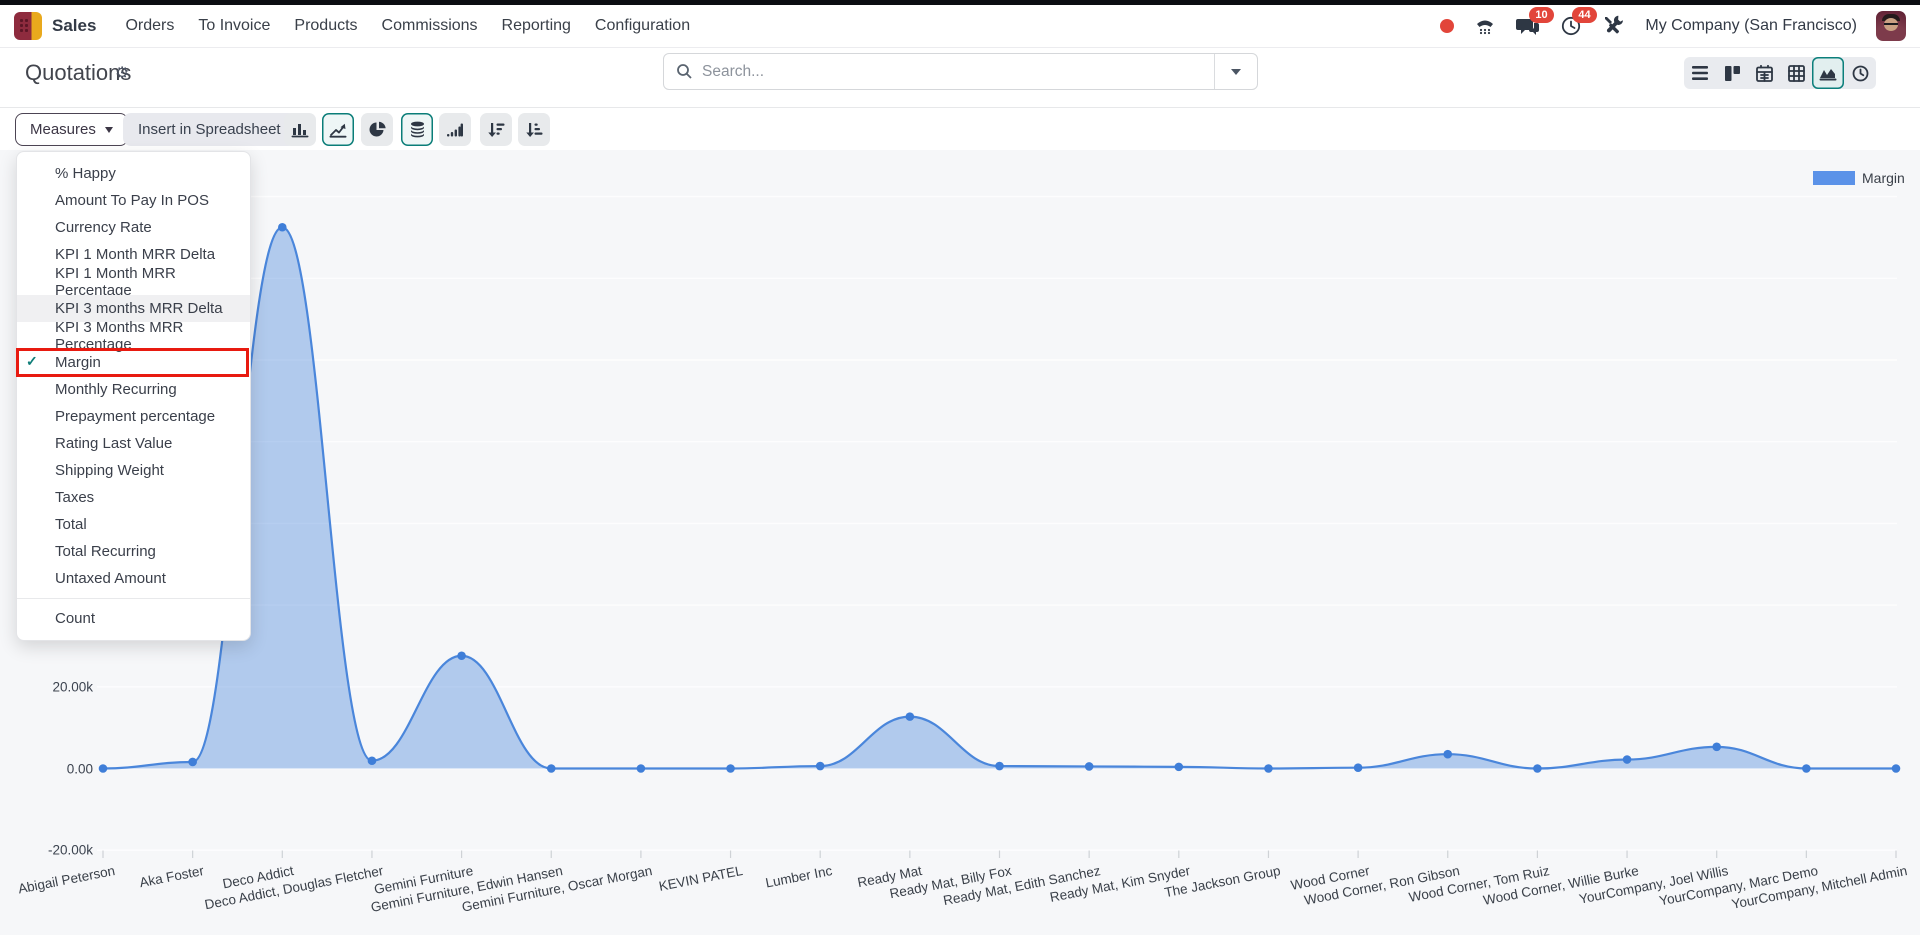  I want to click on measure-item-prepayment-percentage: Prepayment percentage, so click(133, 416).